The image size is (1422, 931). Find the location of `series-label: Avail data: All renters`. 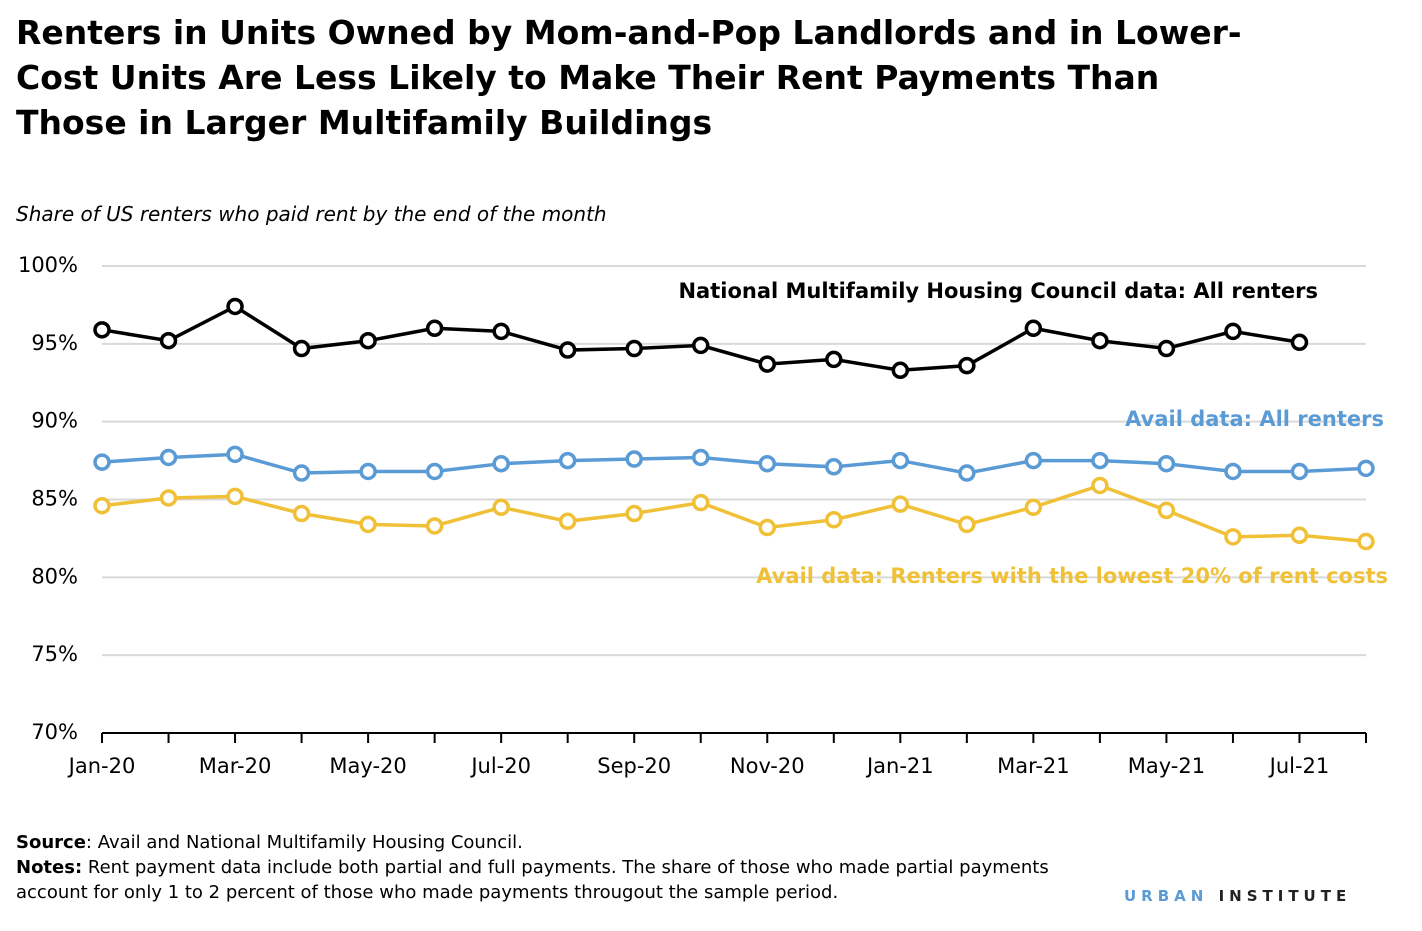

series-label: Avail data: All renters is located at coordinates (1254, 419).